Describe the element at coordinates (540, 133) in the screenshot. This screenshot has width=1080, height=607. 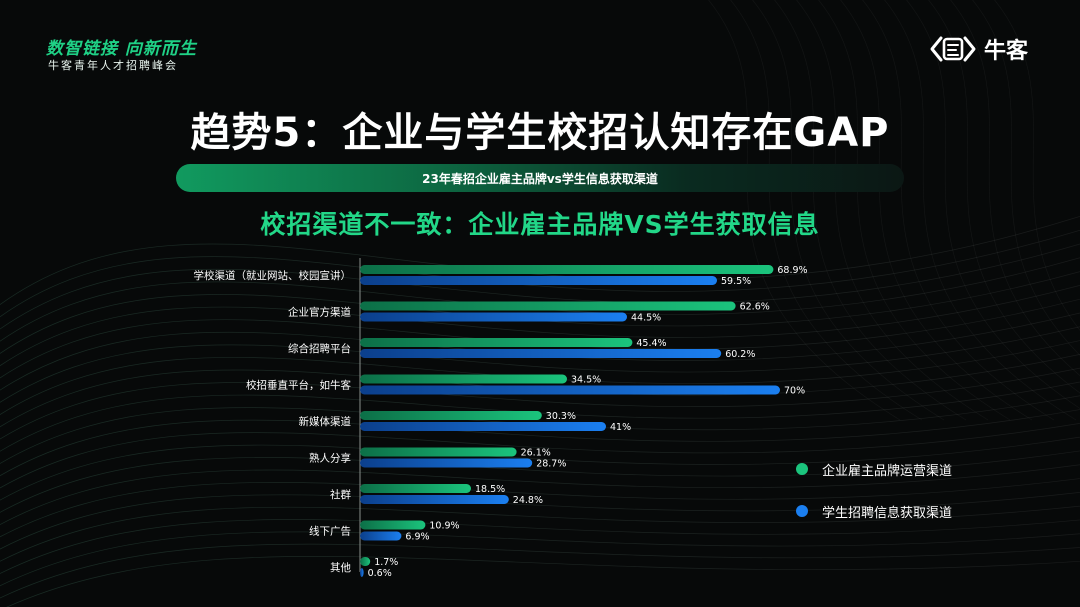
I see `slide-title: 趋势5：企业与学生校招认知存在GAP` at that location.